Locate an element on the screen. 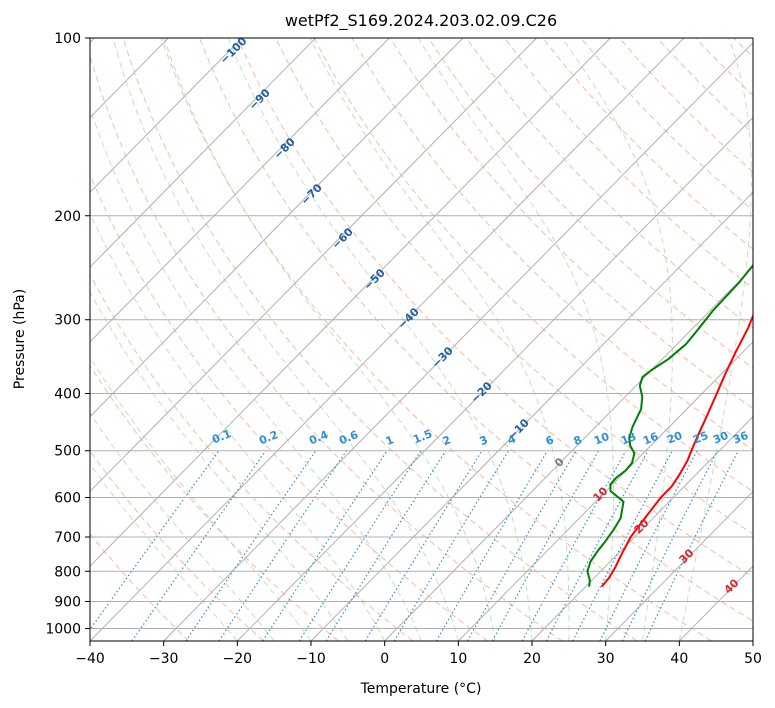 The width and height of the screenshot is (775, 708). y-tick-label: 400 is located at coordinates (67, 395).